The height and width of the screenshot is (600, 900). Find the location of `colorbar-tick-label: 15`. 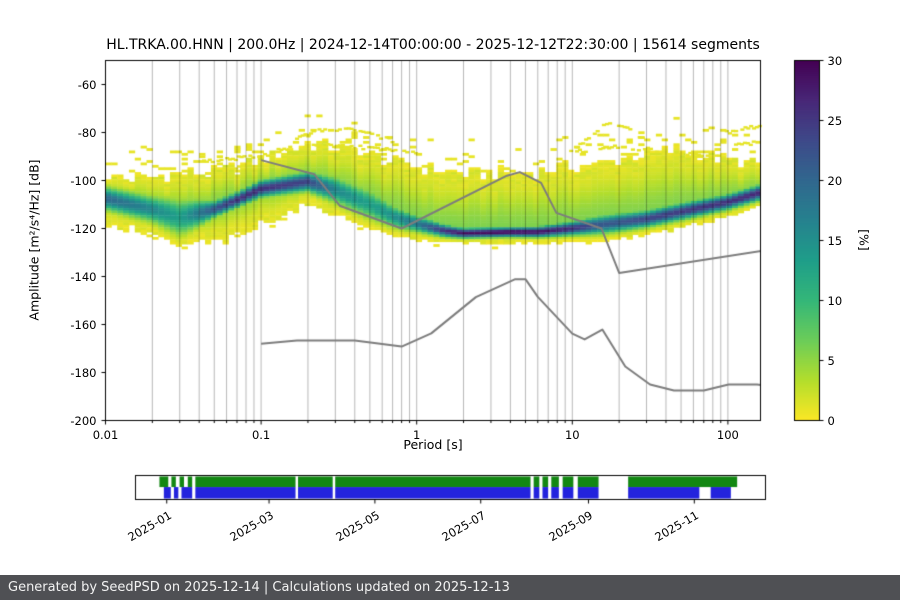

colorbar-tick-label: 15 is located at coordinates (835, 240).